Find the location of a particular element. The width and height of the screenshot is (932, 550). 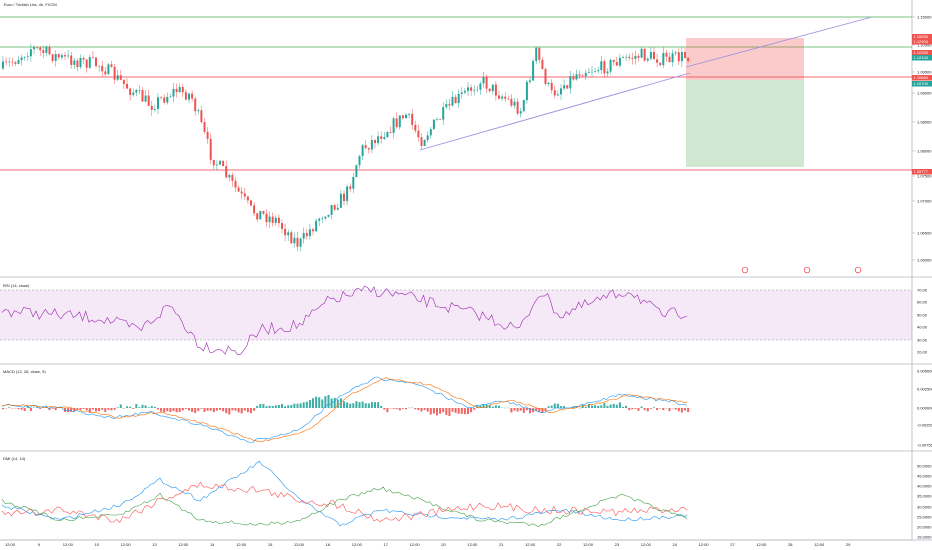

macd-tick-label: 0.000000 is located at coordinates (924, 408).